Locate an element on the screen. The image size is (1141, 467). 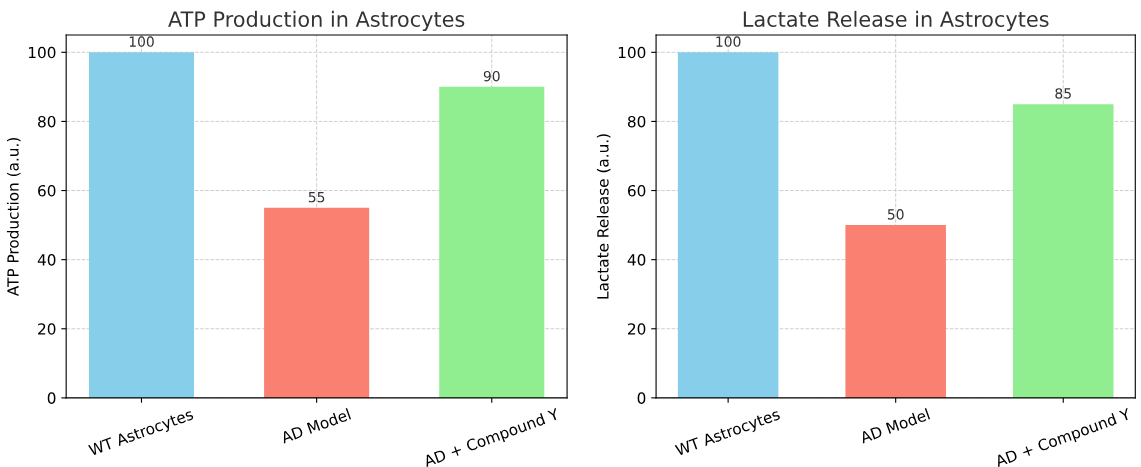
data-label: 50 is located at coordinates (895, 214).